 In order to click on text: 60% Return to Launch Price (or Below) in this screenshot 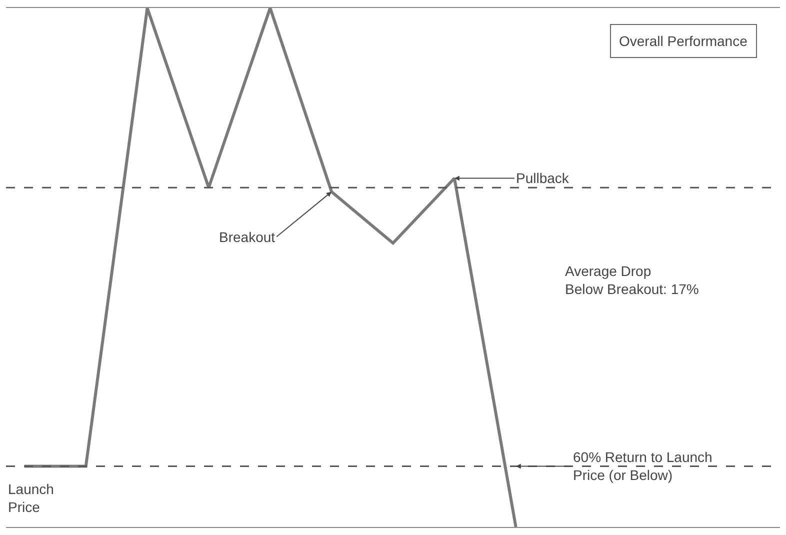, I will do `click(642, 466)`.